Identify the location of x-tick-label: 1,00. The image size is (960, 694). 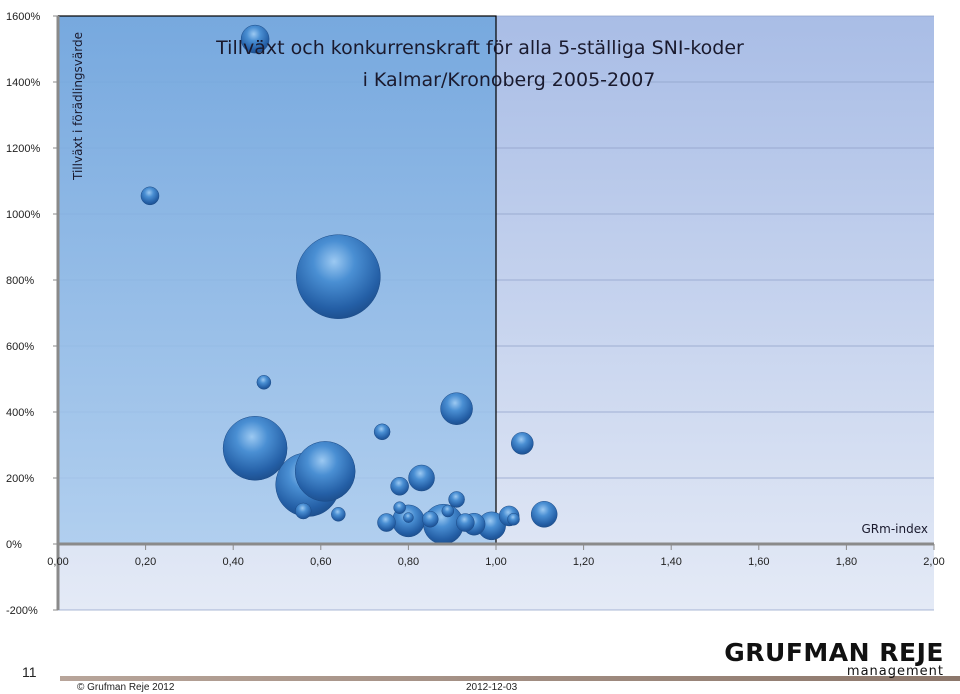
(495, 562).